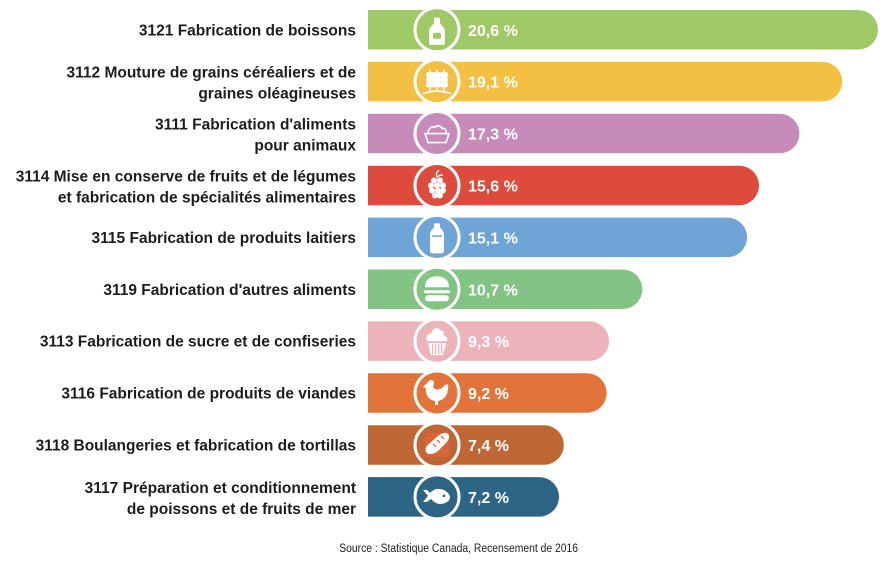  I want to click on value-label: 15,1 %, so click(493, 238).